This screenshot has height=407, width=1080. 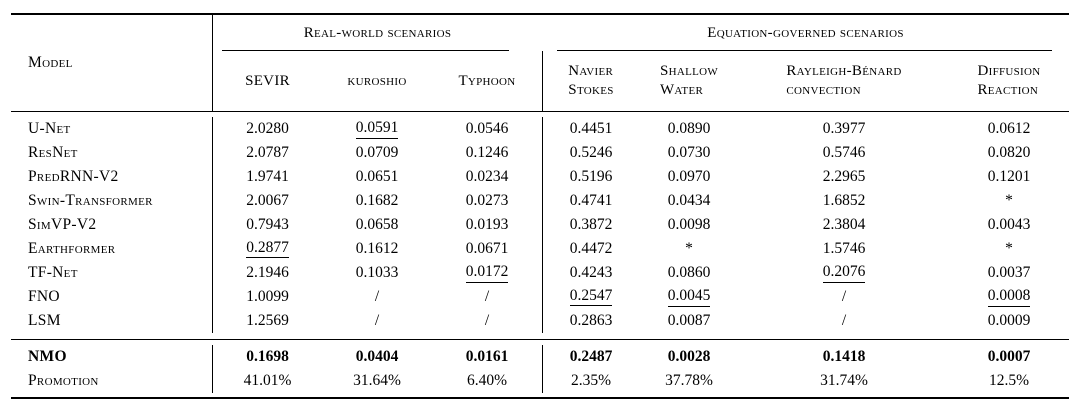 What do you see at coordinates (377, 200) in the screenshot?
I see `metric-value: 0.1682` at bounding box center [377, 200].